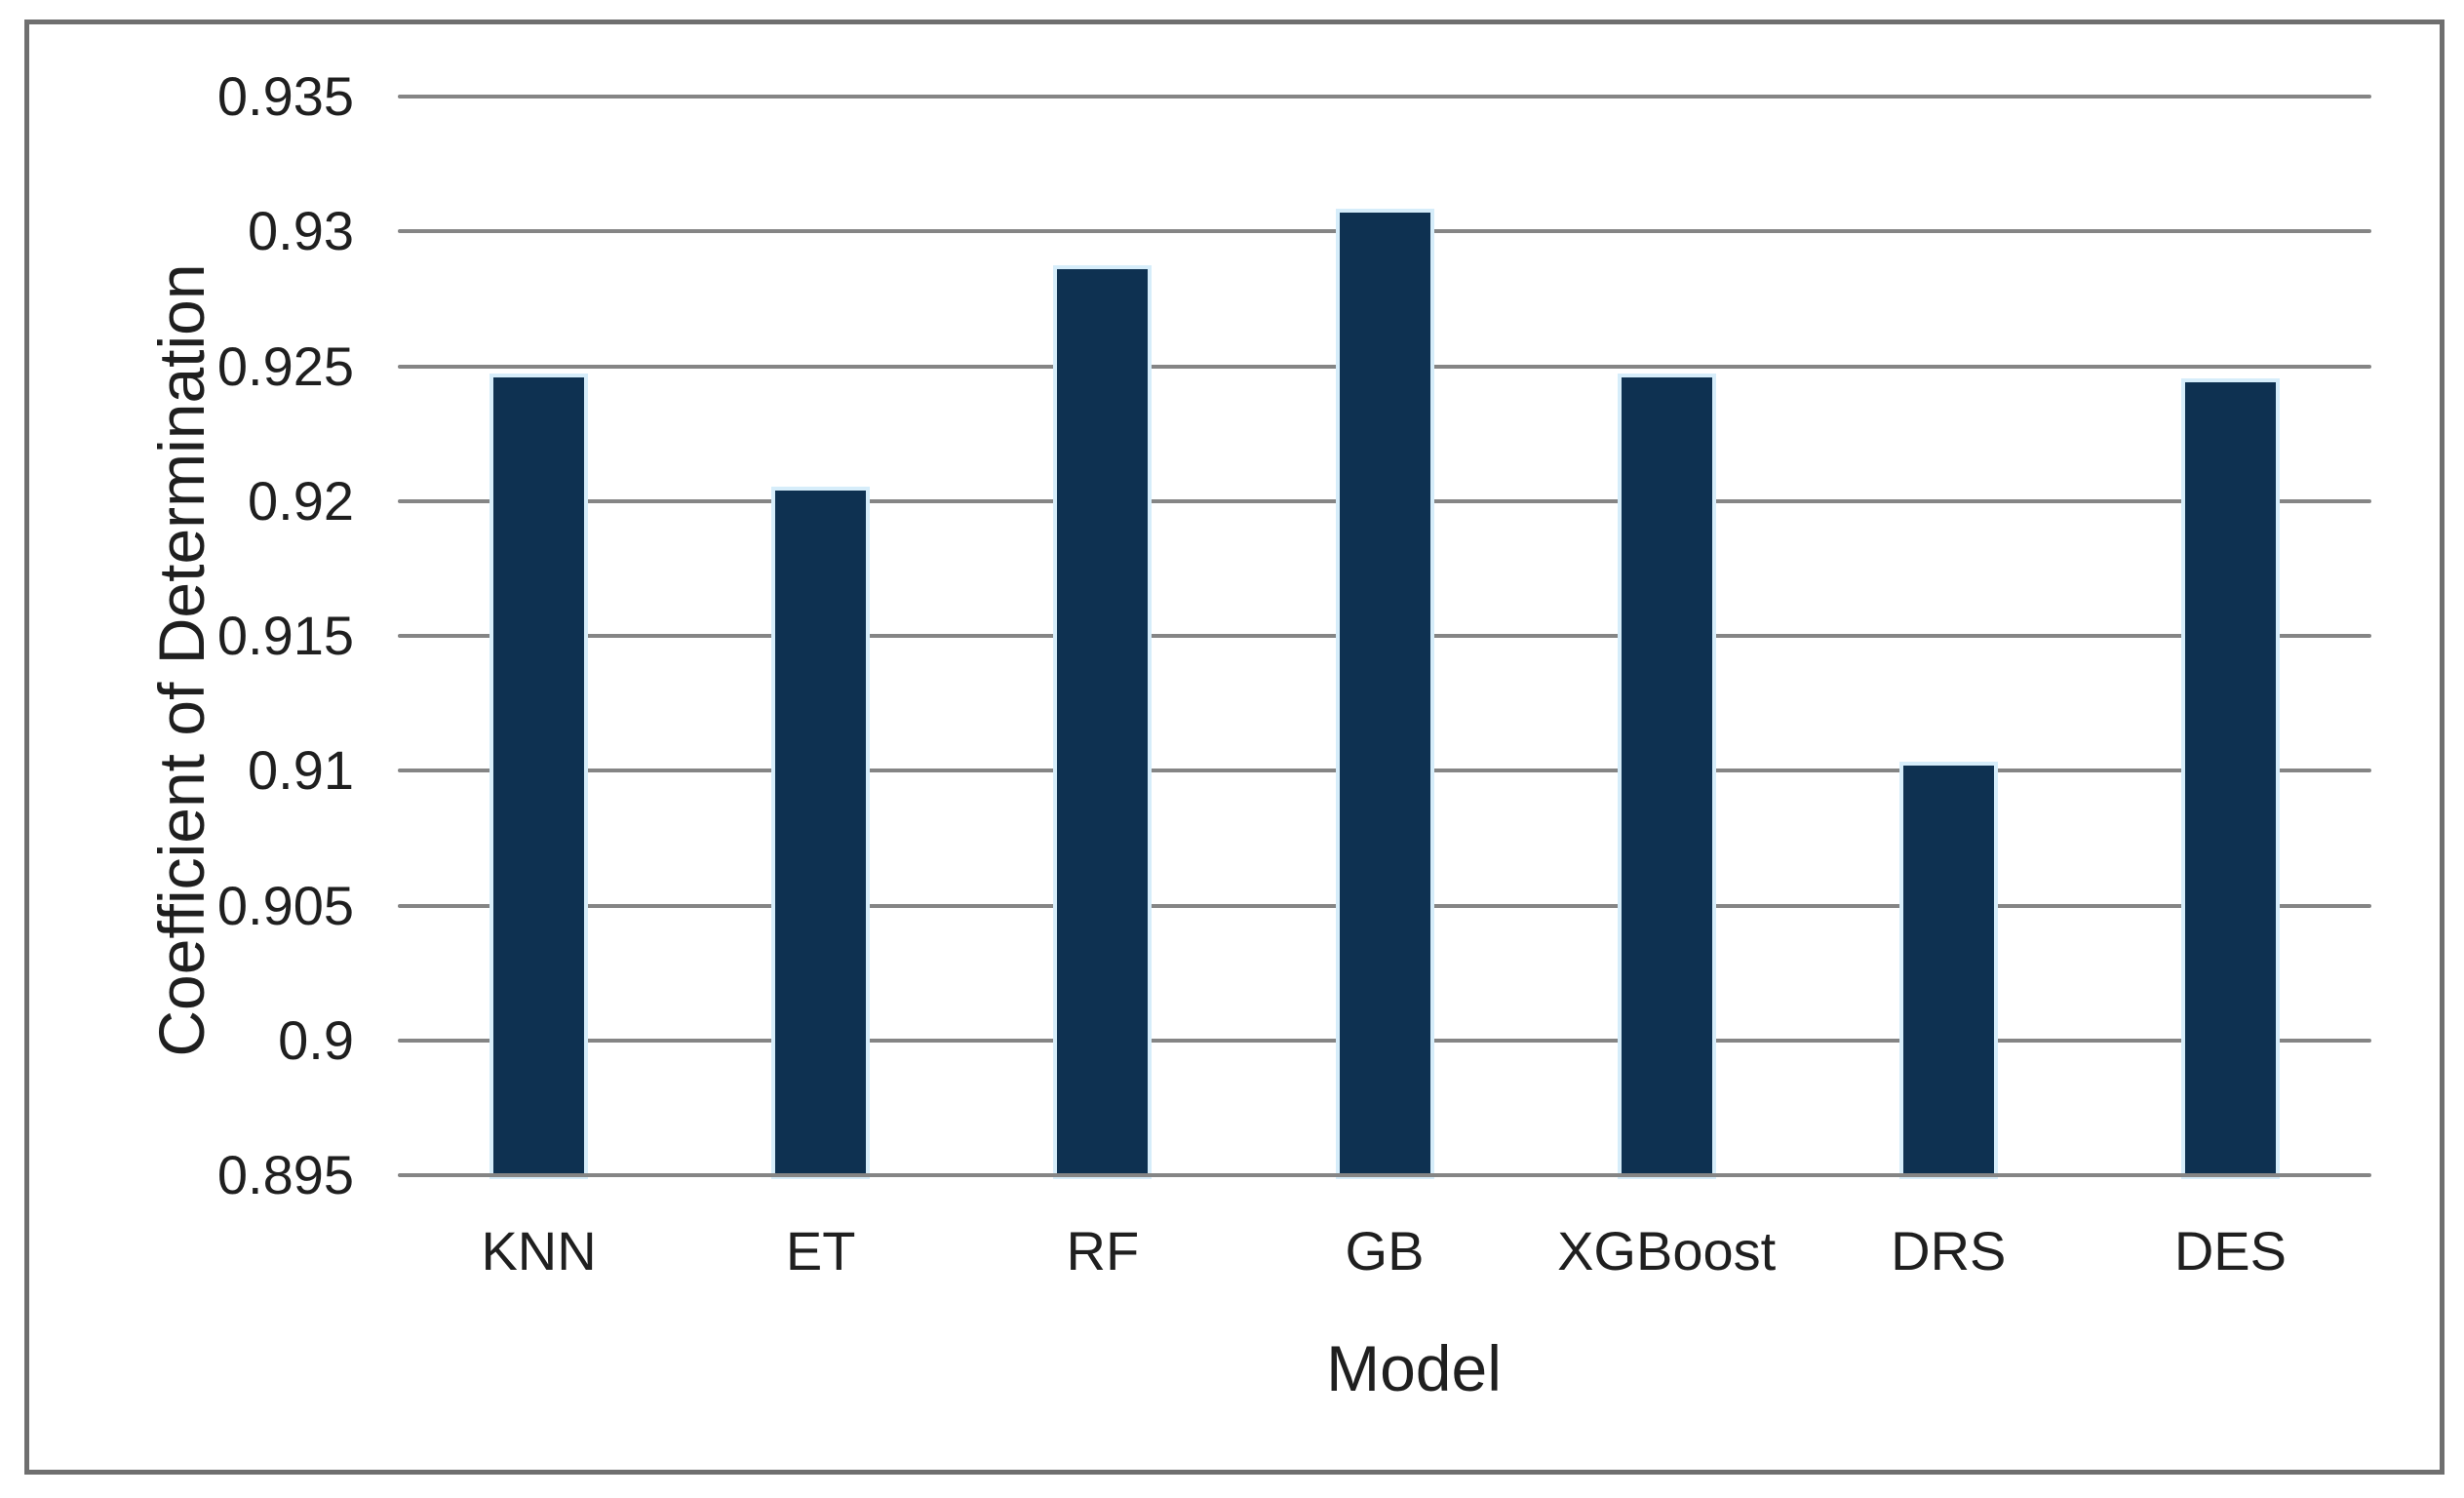  I want to click on y-tick-label: 0.92, so click(301, 501).